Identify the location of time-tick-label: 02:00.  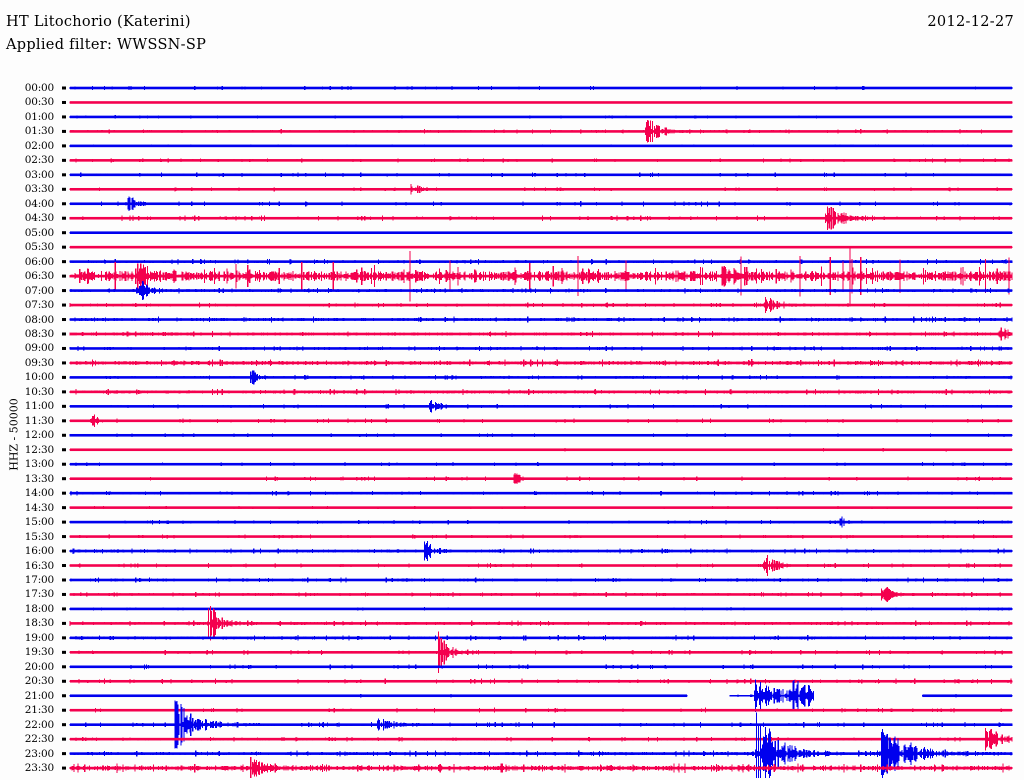
(39, 145).